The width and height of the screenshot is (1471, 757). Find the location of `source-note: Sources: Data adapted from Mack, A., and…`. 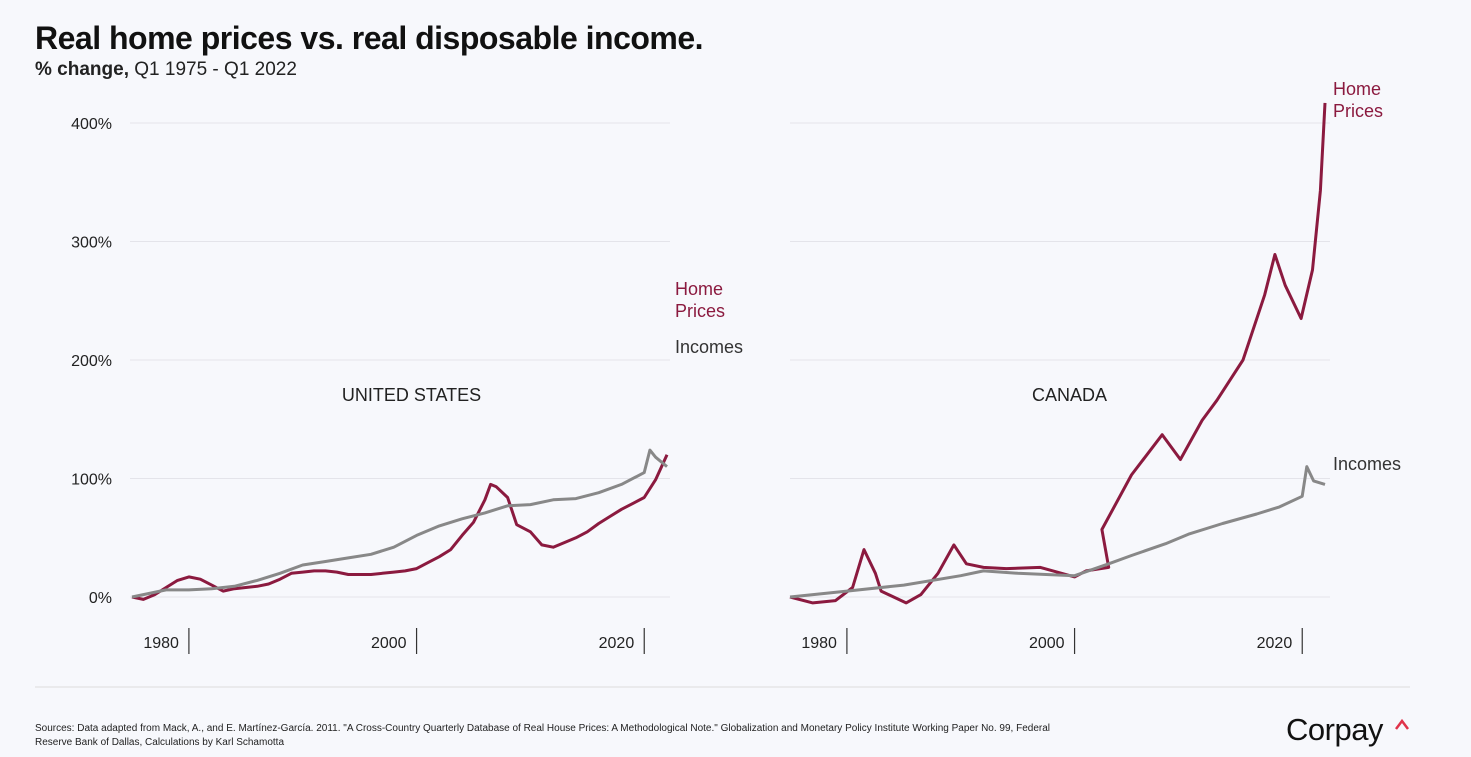

source-note: Sources: Data adapted from Mack, A., and… is located at coordinates (542, 735).